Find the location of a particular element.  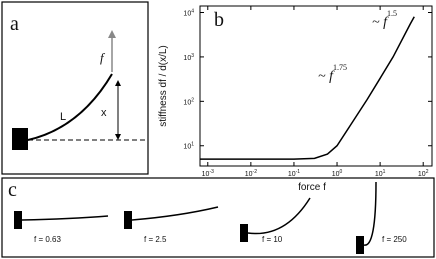

force-label: f is located at coordinates (103, 57).